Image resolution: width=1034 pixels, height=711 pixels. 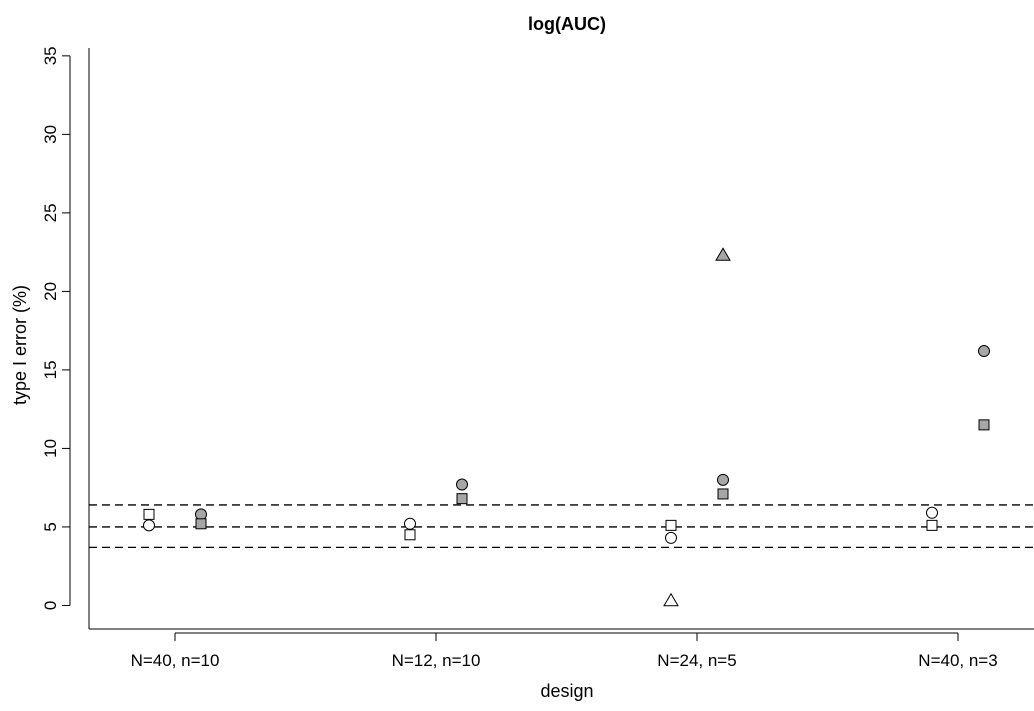 I want to click on y-tick-label: 15, so click(x=50, y=369).